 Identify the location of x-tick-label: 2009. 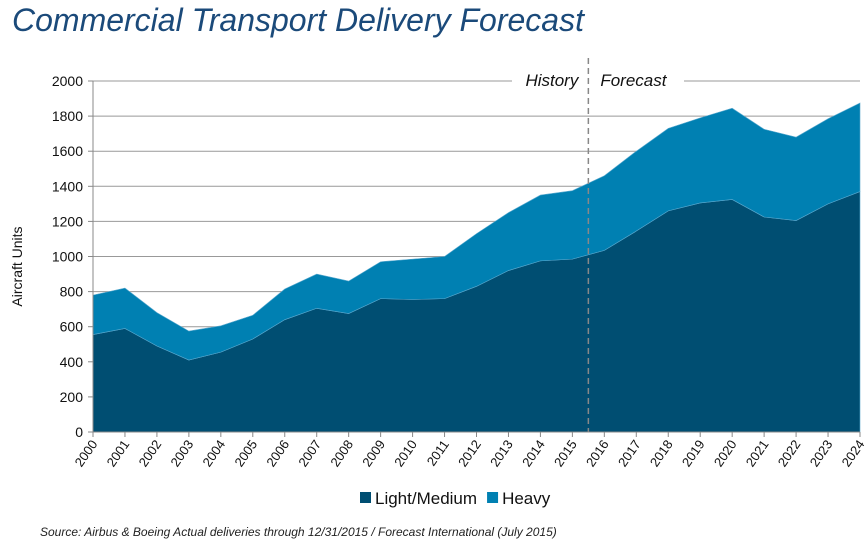
(373, 453).